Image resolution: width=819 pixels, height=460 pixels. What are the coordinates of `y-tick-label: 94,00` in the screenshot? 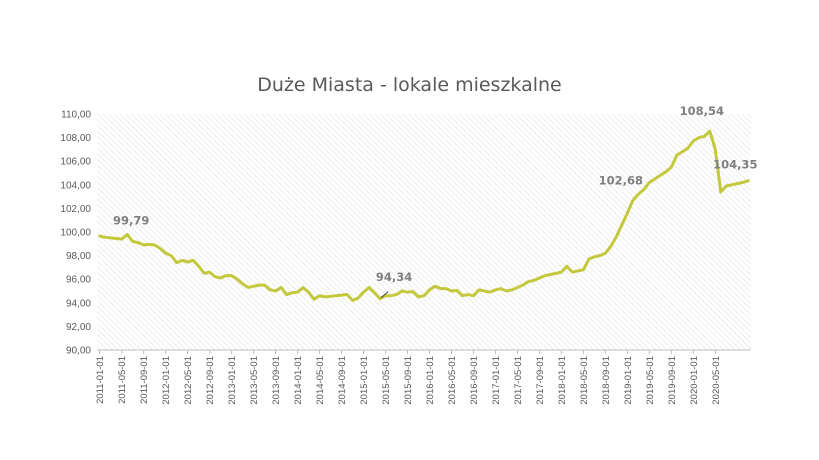 It's located at (78, 303).